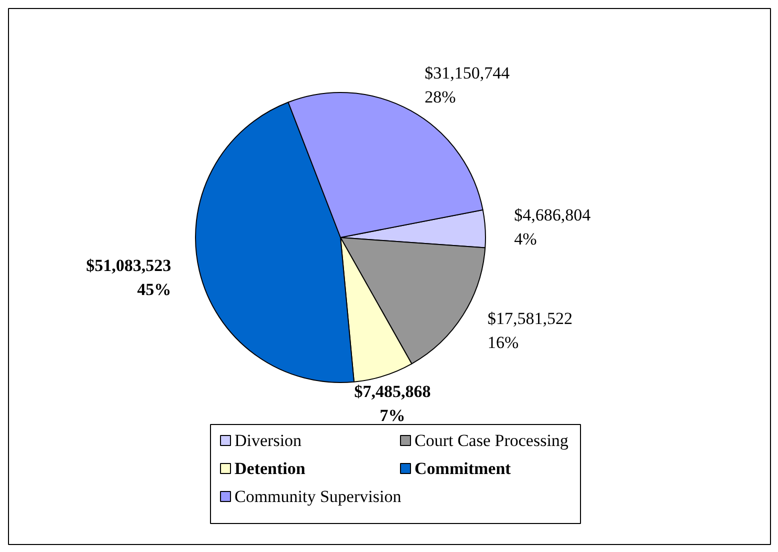 This screenshot has height=552, width=778. Describe the element at coordinates (491, 440) in the screenshot. I see `legend-label: Court Case Processing` at that location.